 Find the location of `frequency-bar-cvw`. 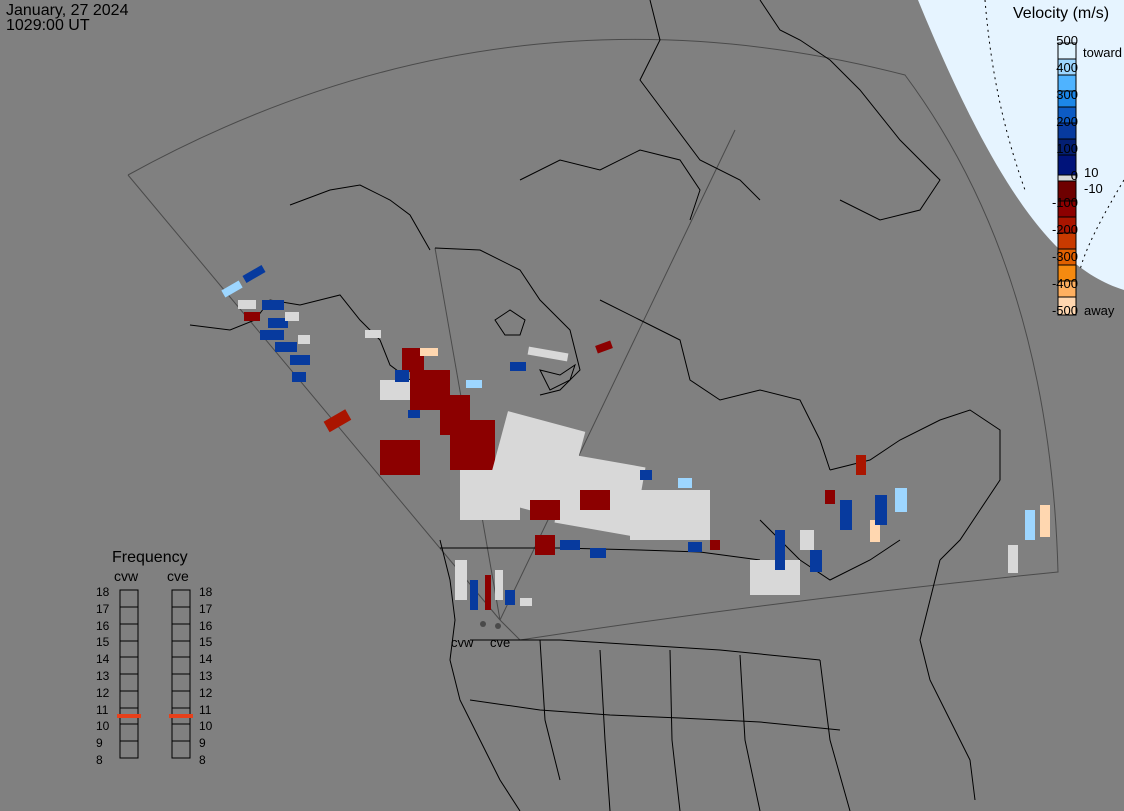

frequency-bar-cvw is located at coordinates (129, 674).